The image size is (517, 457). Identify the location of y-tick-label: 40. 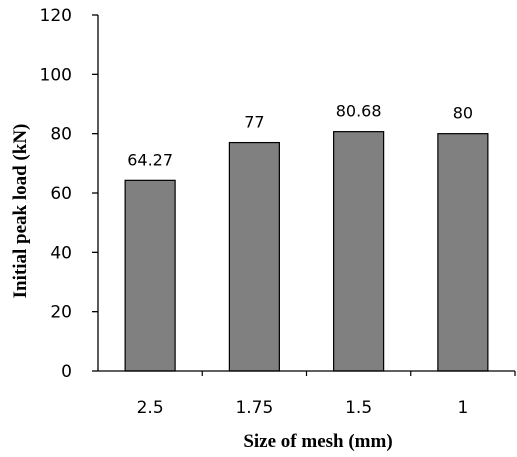
(61, 253).